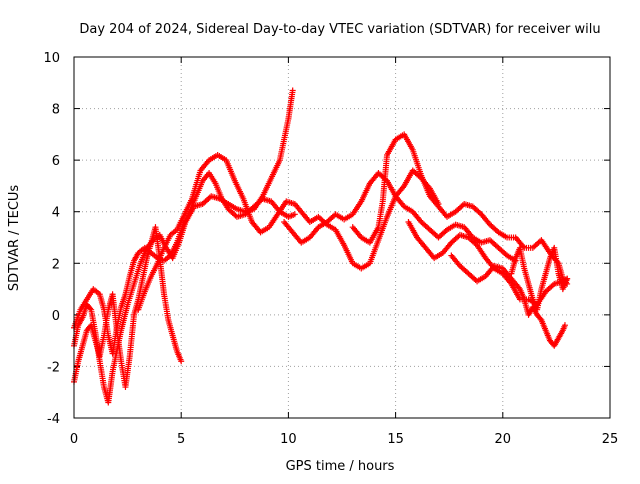  Describe the element at coordinates (56, 316) in the screenshot. I see `y-tick-label: 0` at that location.